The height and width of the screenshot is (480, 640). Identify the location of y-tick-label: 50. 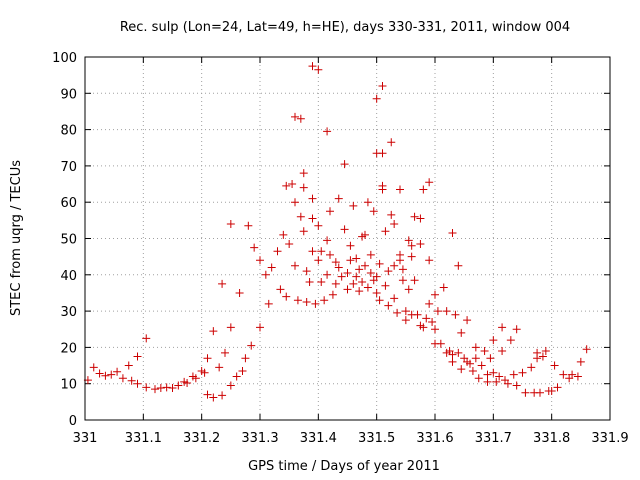
(68, 240).